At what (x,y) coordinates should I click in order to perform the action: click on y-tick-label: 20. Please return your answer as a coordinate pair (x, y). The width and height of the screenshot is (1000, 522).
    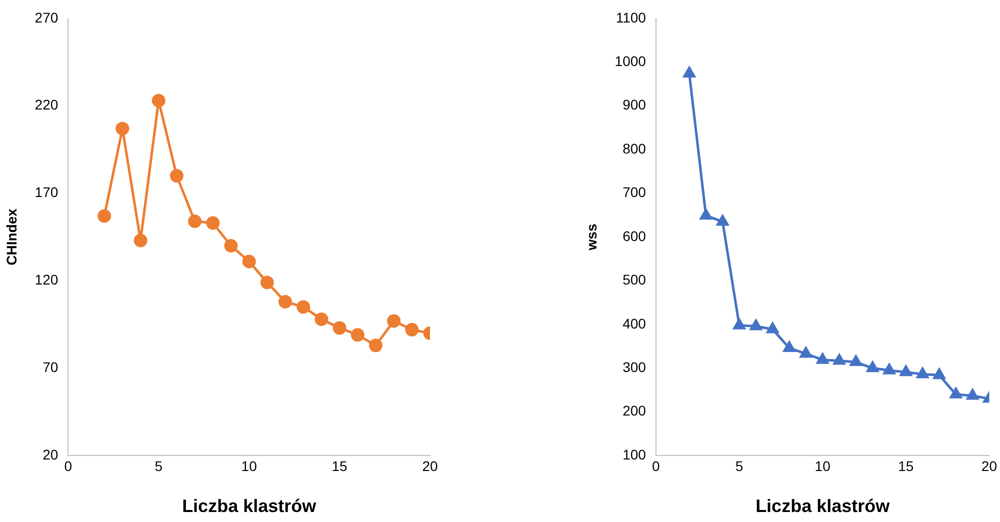
    Looking at the image, I should click on (50, 454).